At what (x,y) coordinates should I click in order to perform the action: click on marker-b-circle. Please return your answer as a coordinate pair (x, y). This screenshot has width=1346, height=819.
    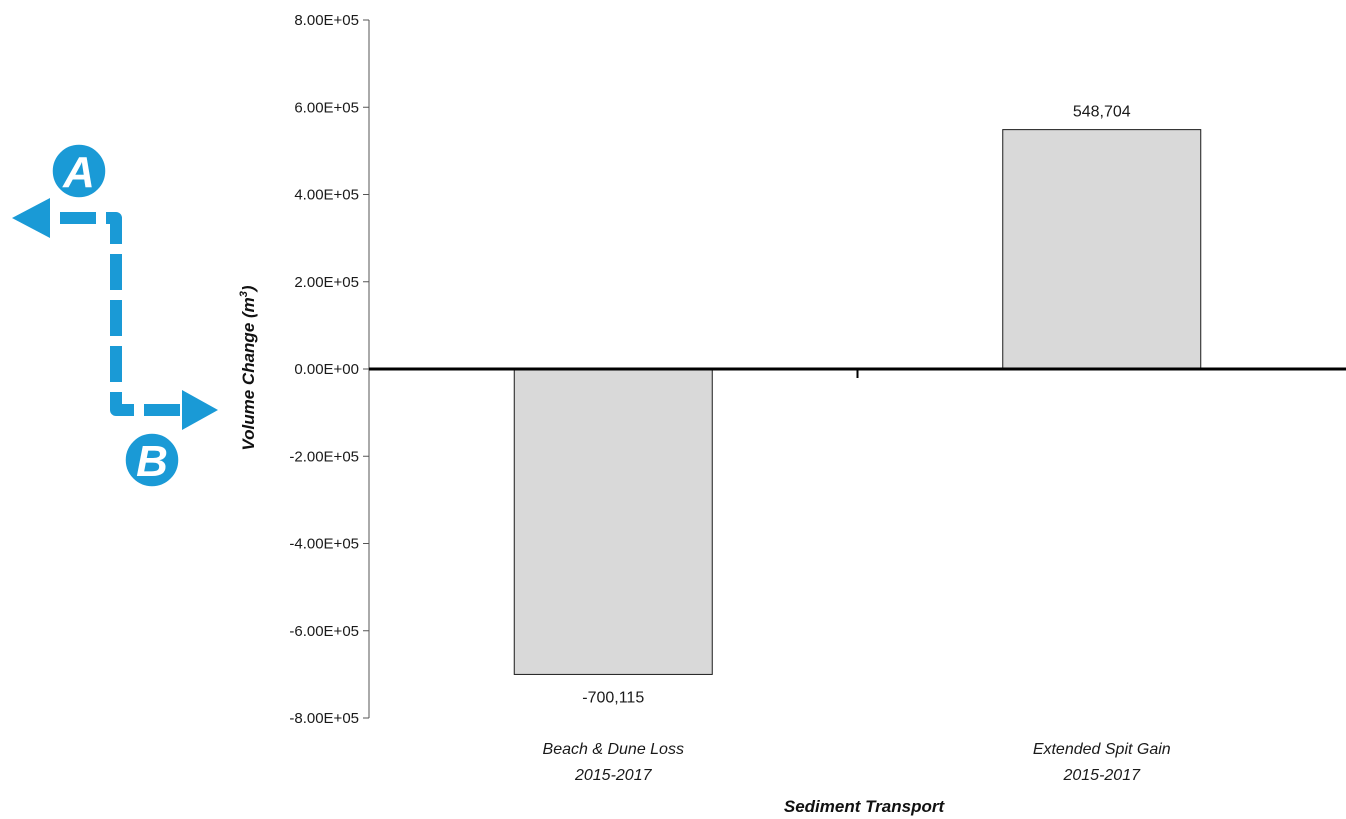
    Looking at the image, I should click on (152, 460).